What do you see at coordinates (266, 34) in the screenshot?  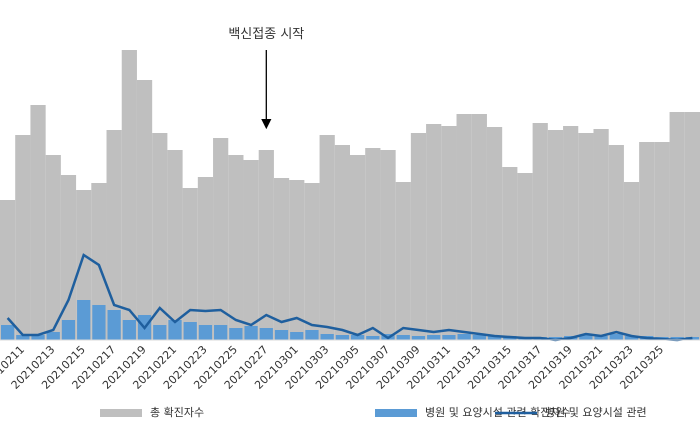 I see `annotation: 백신접종 시작` at bounding box center [266, 34].